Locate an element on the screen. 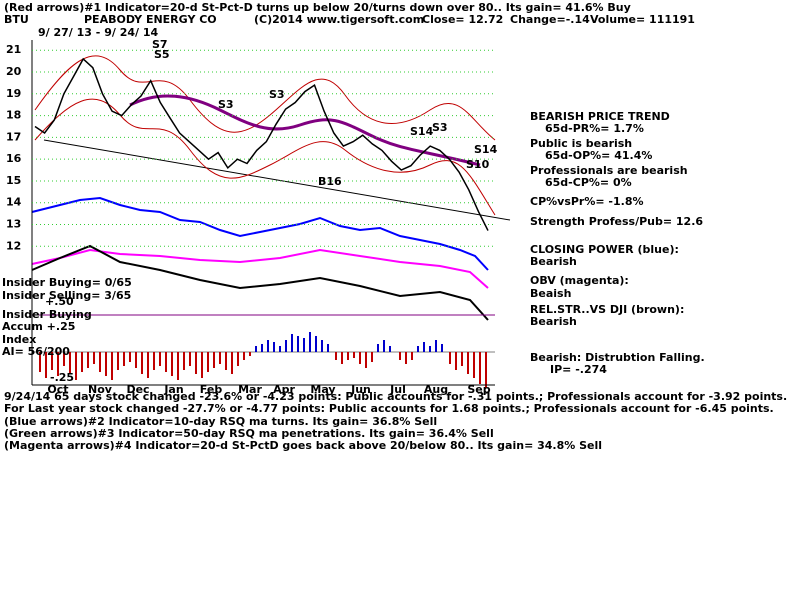  left-note: Index is located at coordinates (19, 339).